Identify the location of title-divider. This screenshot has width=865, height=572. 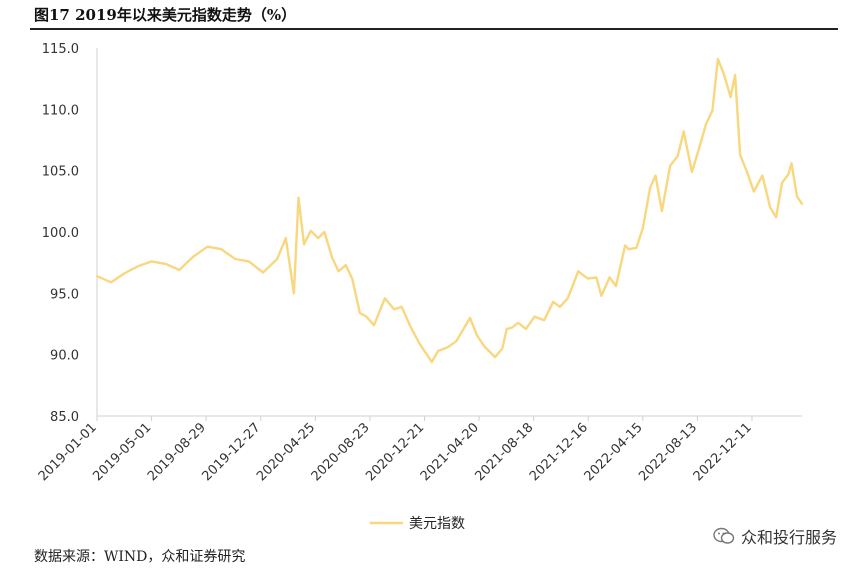
(434, 29).